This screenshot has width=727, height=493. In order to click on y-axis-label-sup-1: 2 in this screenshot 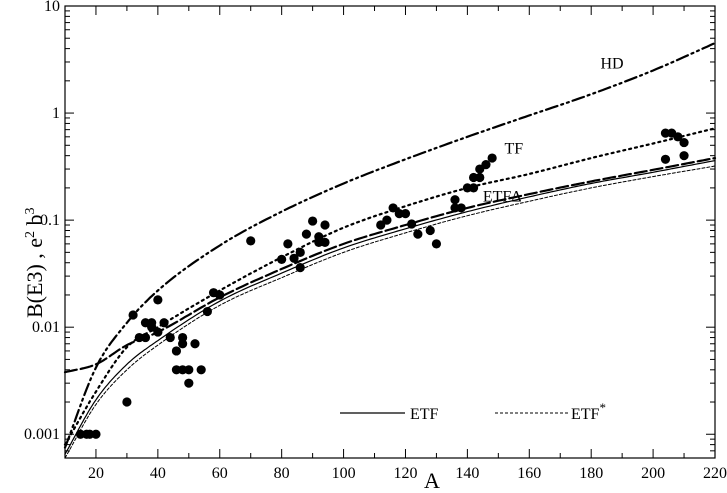, I will do `click(30, 234)`.